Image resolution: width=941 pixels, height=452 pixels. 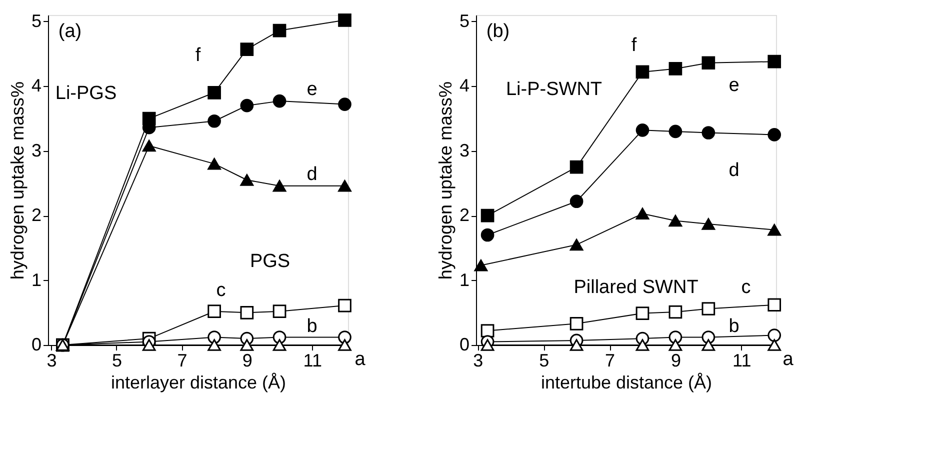 I want to click on annotation: PGS, so click(x=270, y=261).